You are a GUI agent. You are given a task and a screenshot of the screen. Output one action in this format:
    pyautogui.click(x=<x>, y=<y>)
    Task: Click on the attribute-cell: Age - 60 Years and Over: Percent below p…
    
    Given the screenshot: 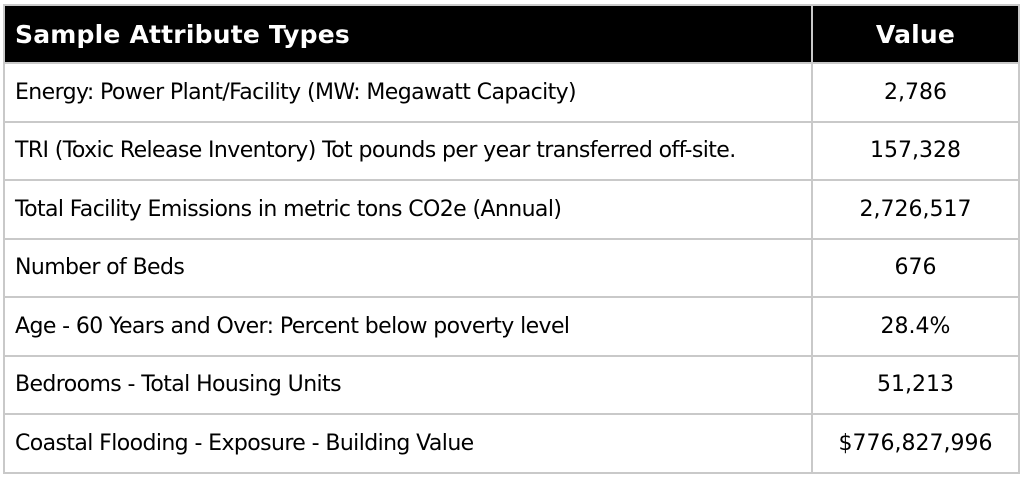 What is the action you would take?
    pyautogui.click(x=408, y=326)
    